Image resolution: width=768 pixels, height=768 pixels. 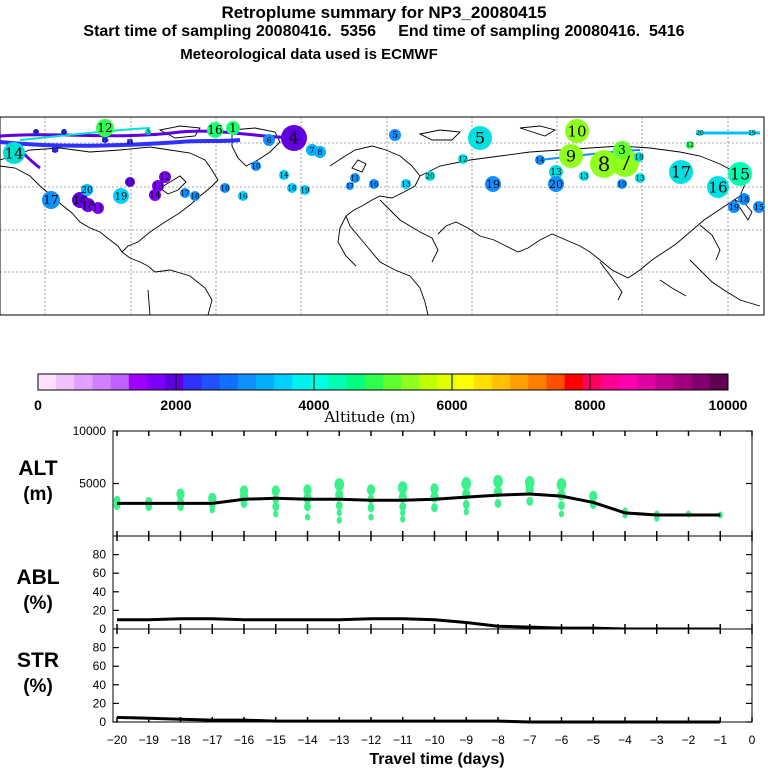 I want to click on colorbar-tick-2000: 2000, so click(x=175, y=405).